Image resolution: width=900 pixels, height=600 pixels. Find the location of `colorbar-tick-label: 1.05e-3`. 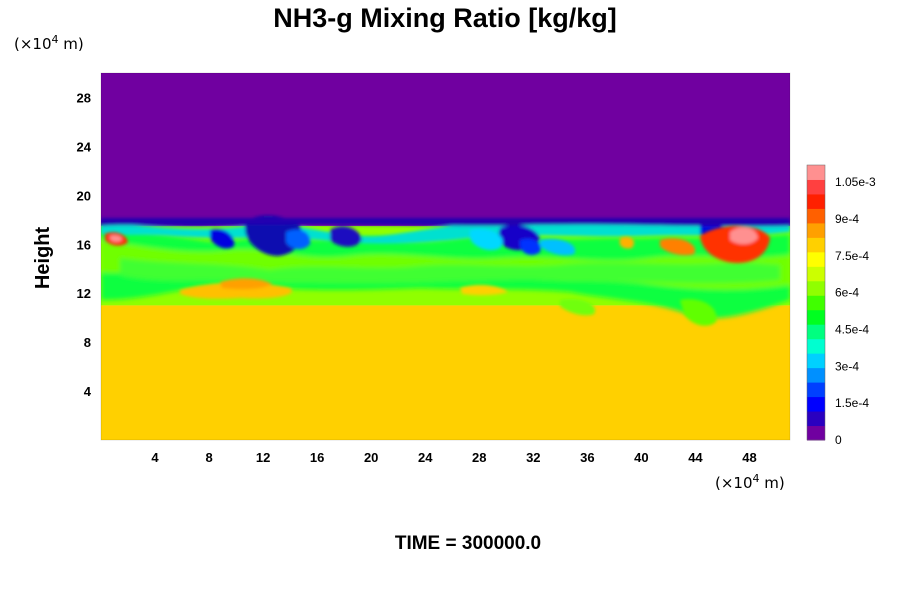

colorbar-tick-label: 1.05e-3 is located at coordinates (855, 182).